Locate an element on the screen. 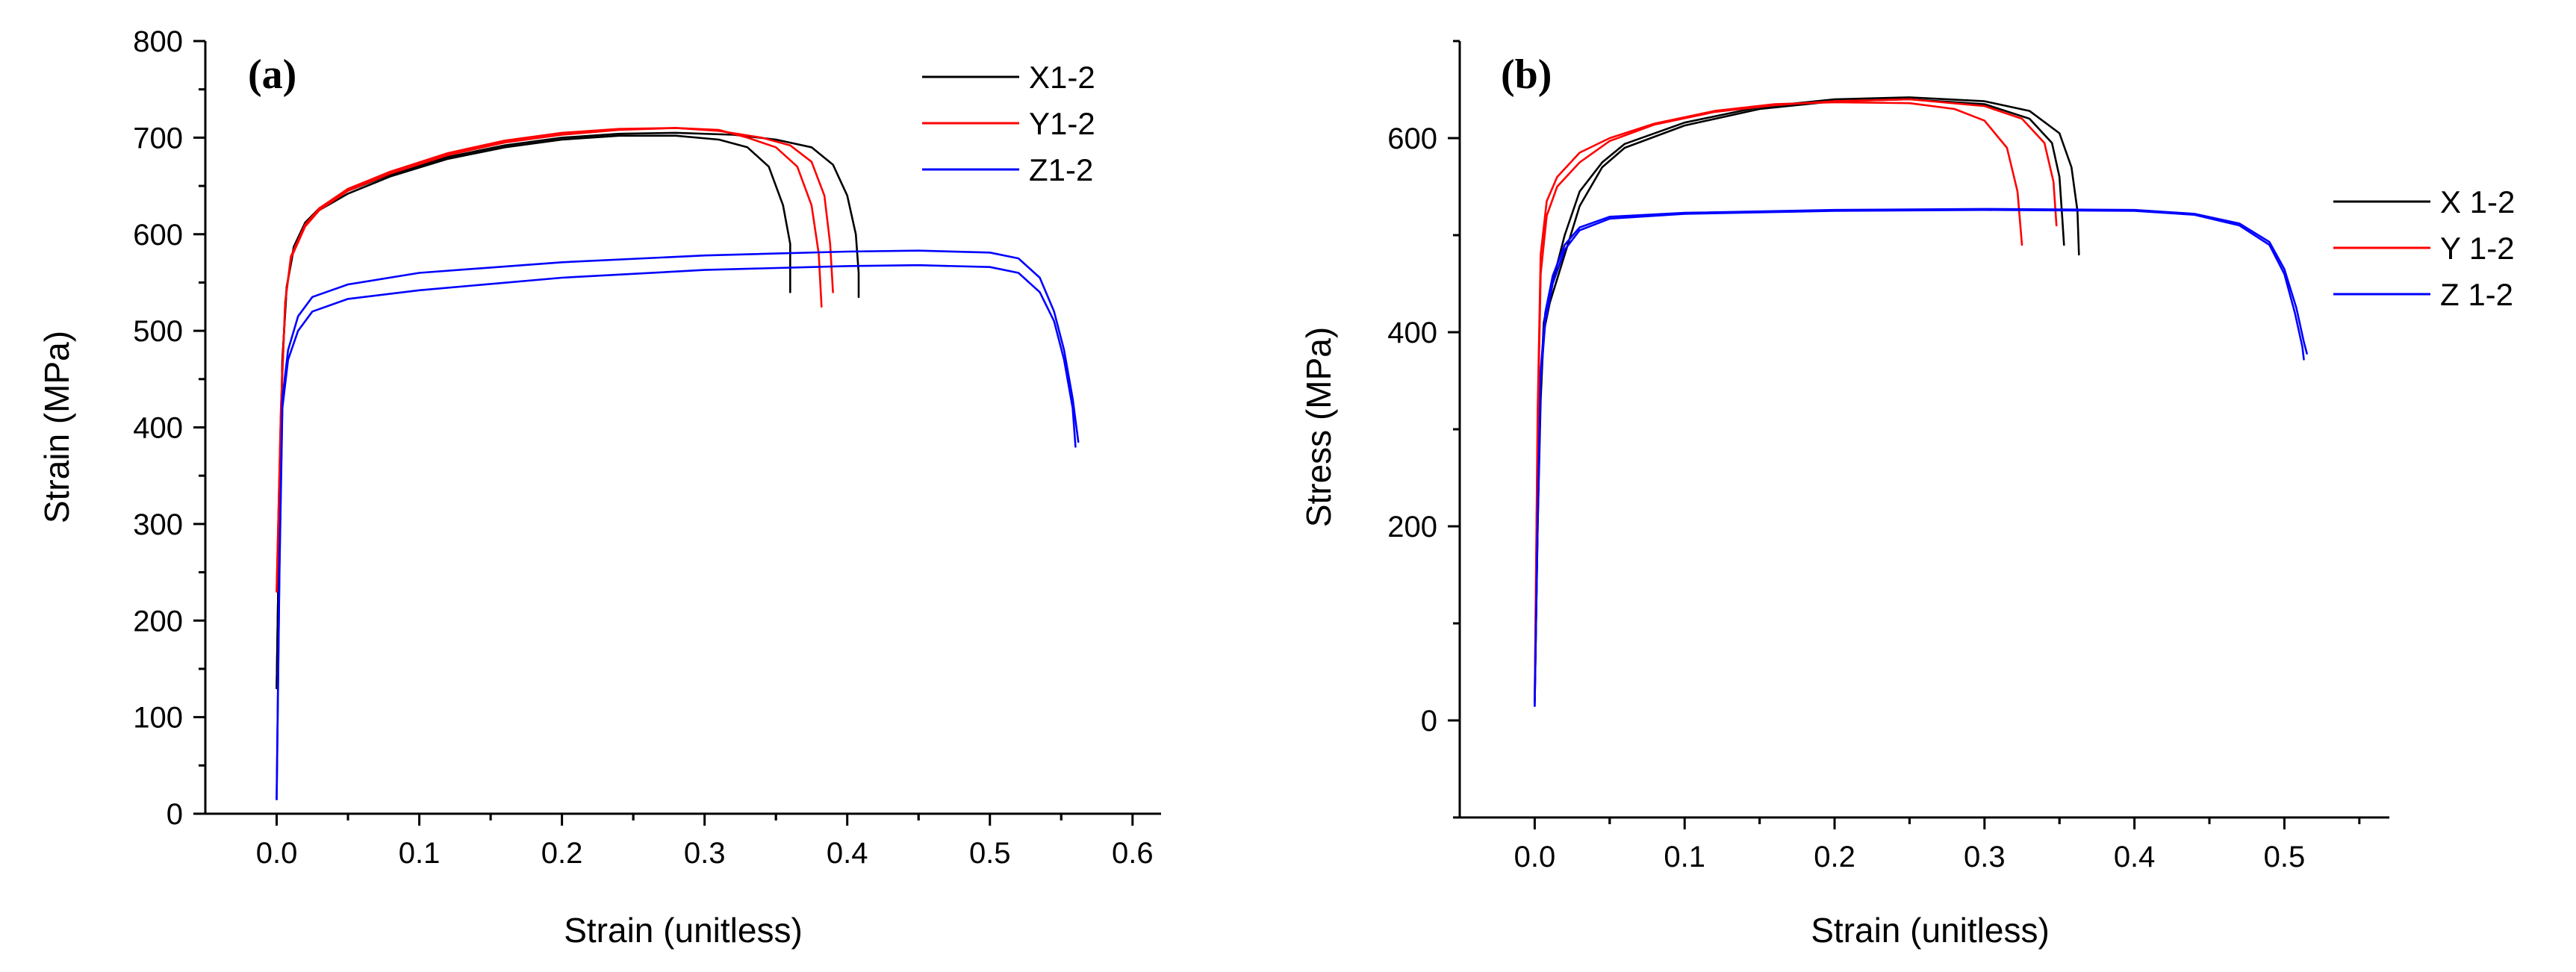  y-tick-label: 500 is located at coordinates (158, 331).